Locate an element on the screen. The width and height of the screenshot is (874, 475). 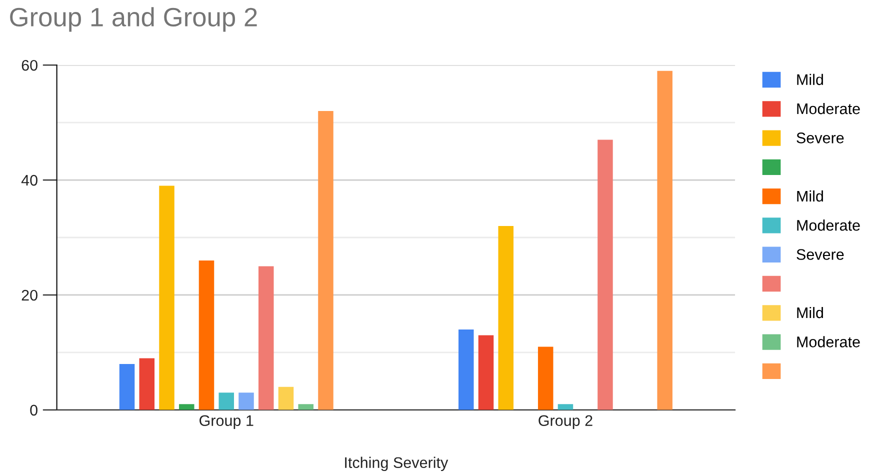
y-tick-label: 40 is located at coordinates (29, 180).